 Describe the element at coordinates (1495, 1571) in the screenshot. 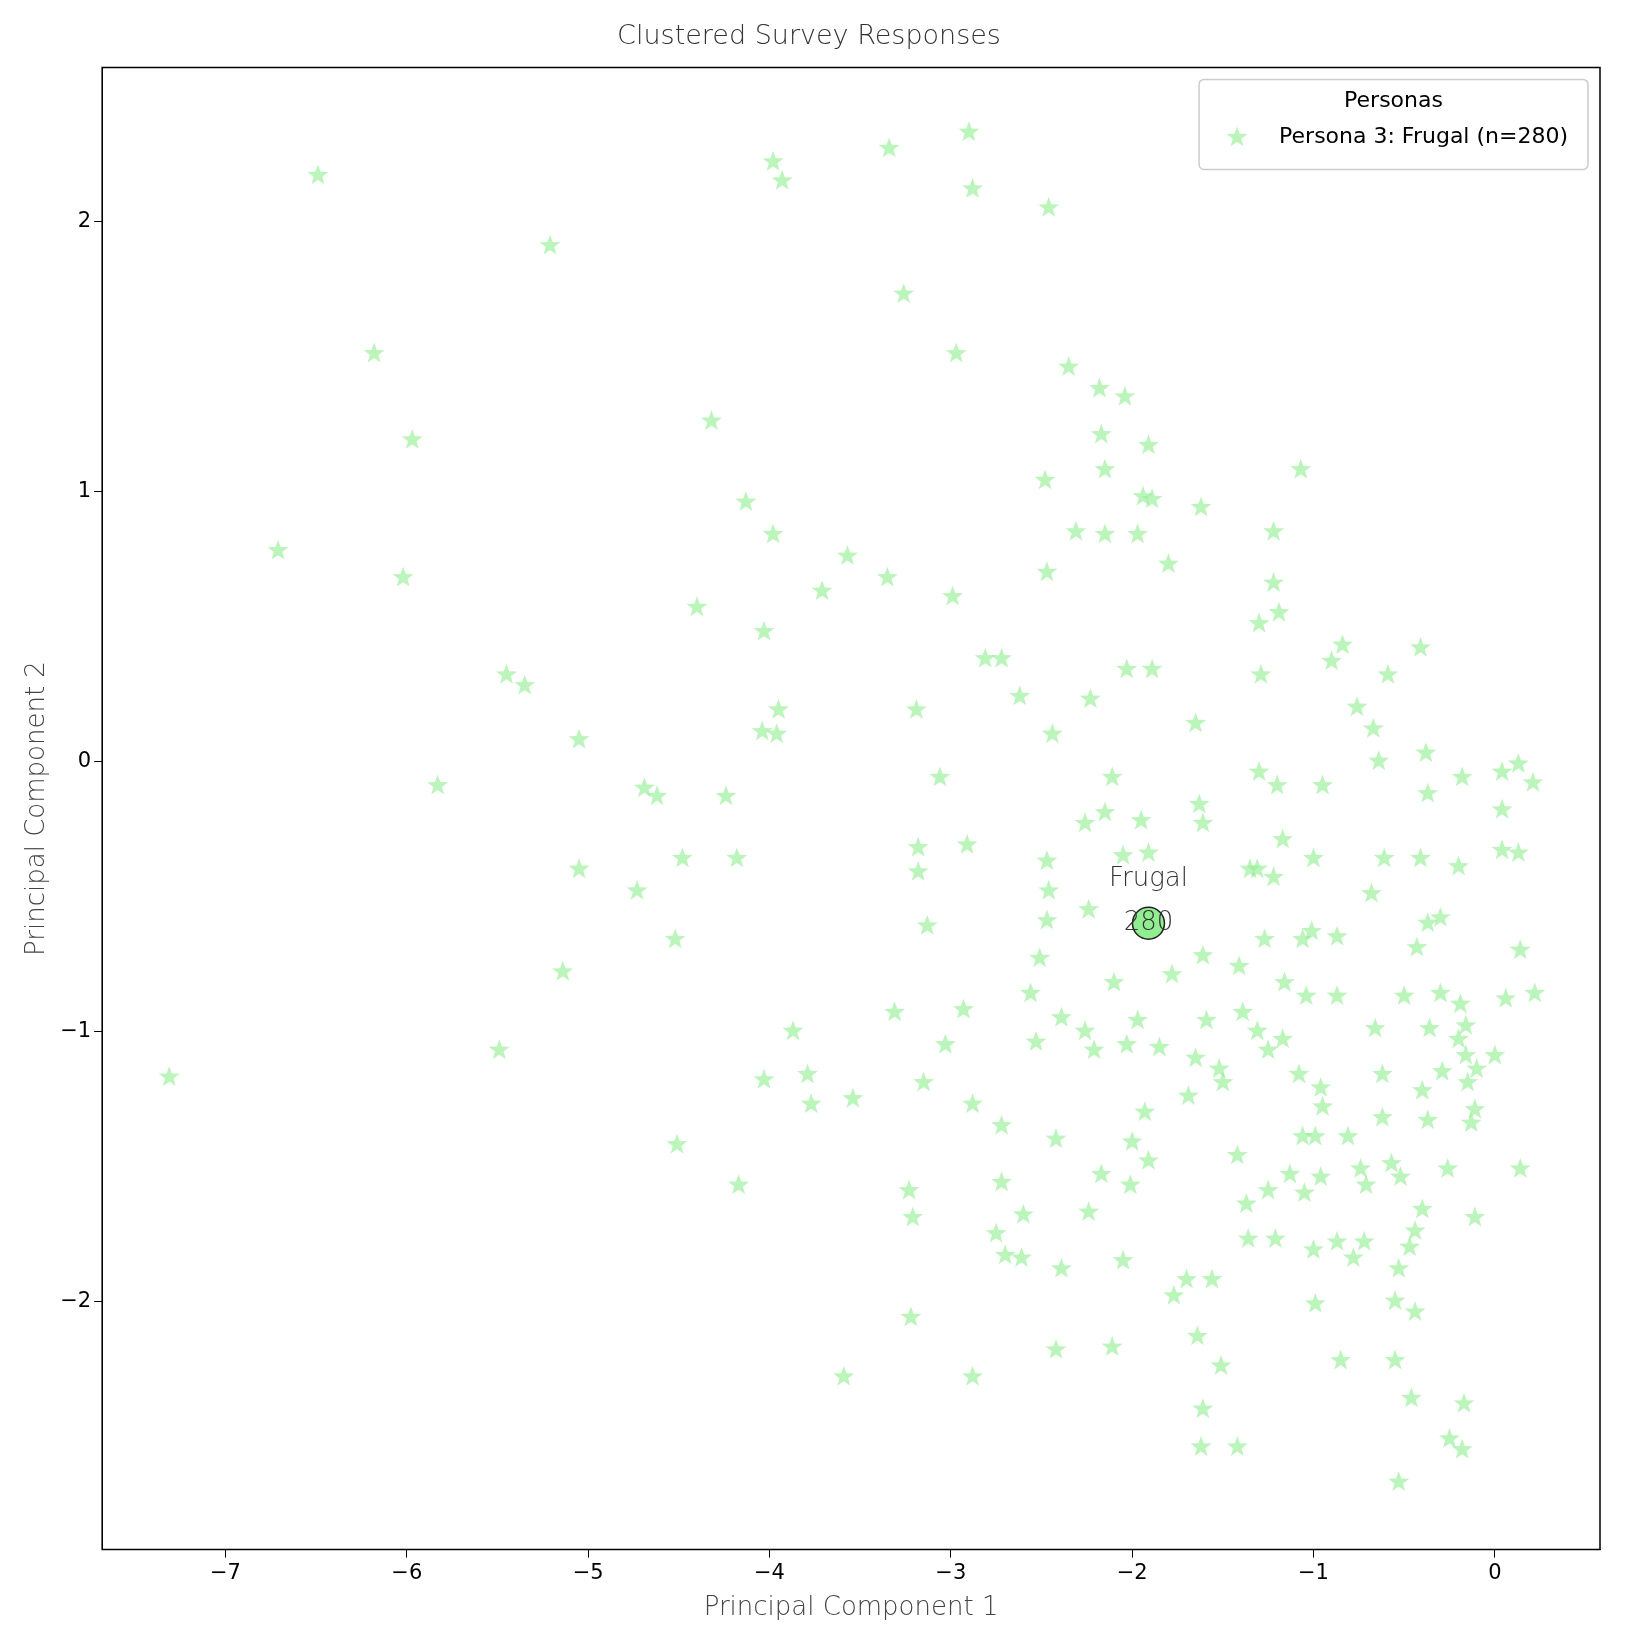

I see `x-tick-label: 0` at that location.